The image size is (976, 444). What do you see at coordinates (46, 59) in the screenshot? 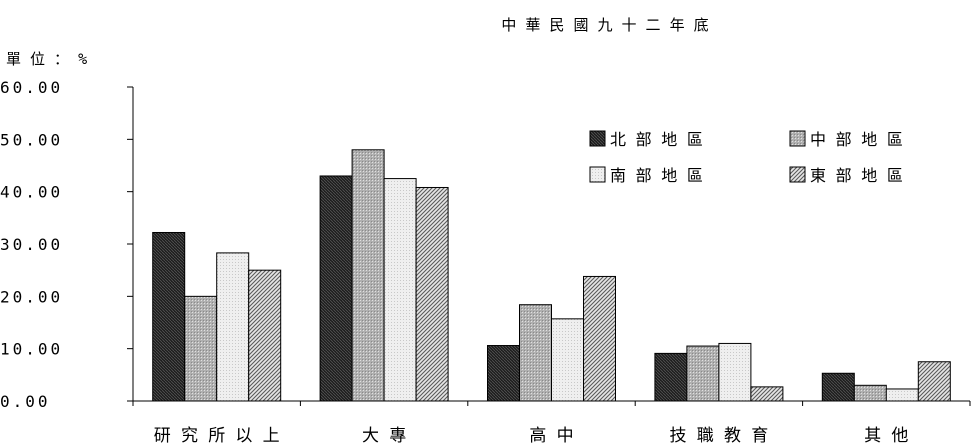
I see `unit-label: 單 位 ： %` at bounding box center [46, 59].